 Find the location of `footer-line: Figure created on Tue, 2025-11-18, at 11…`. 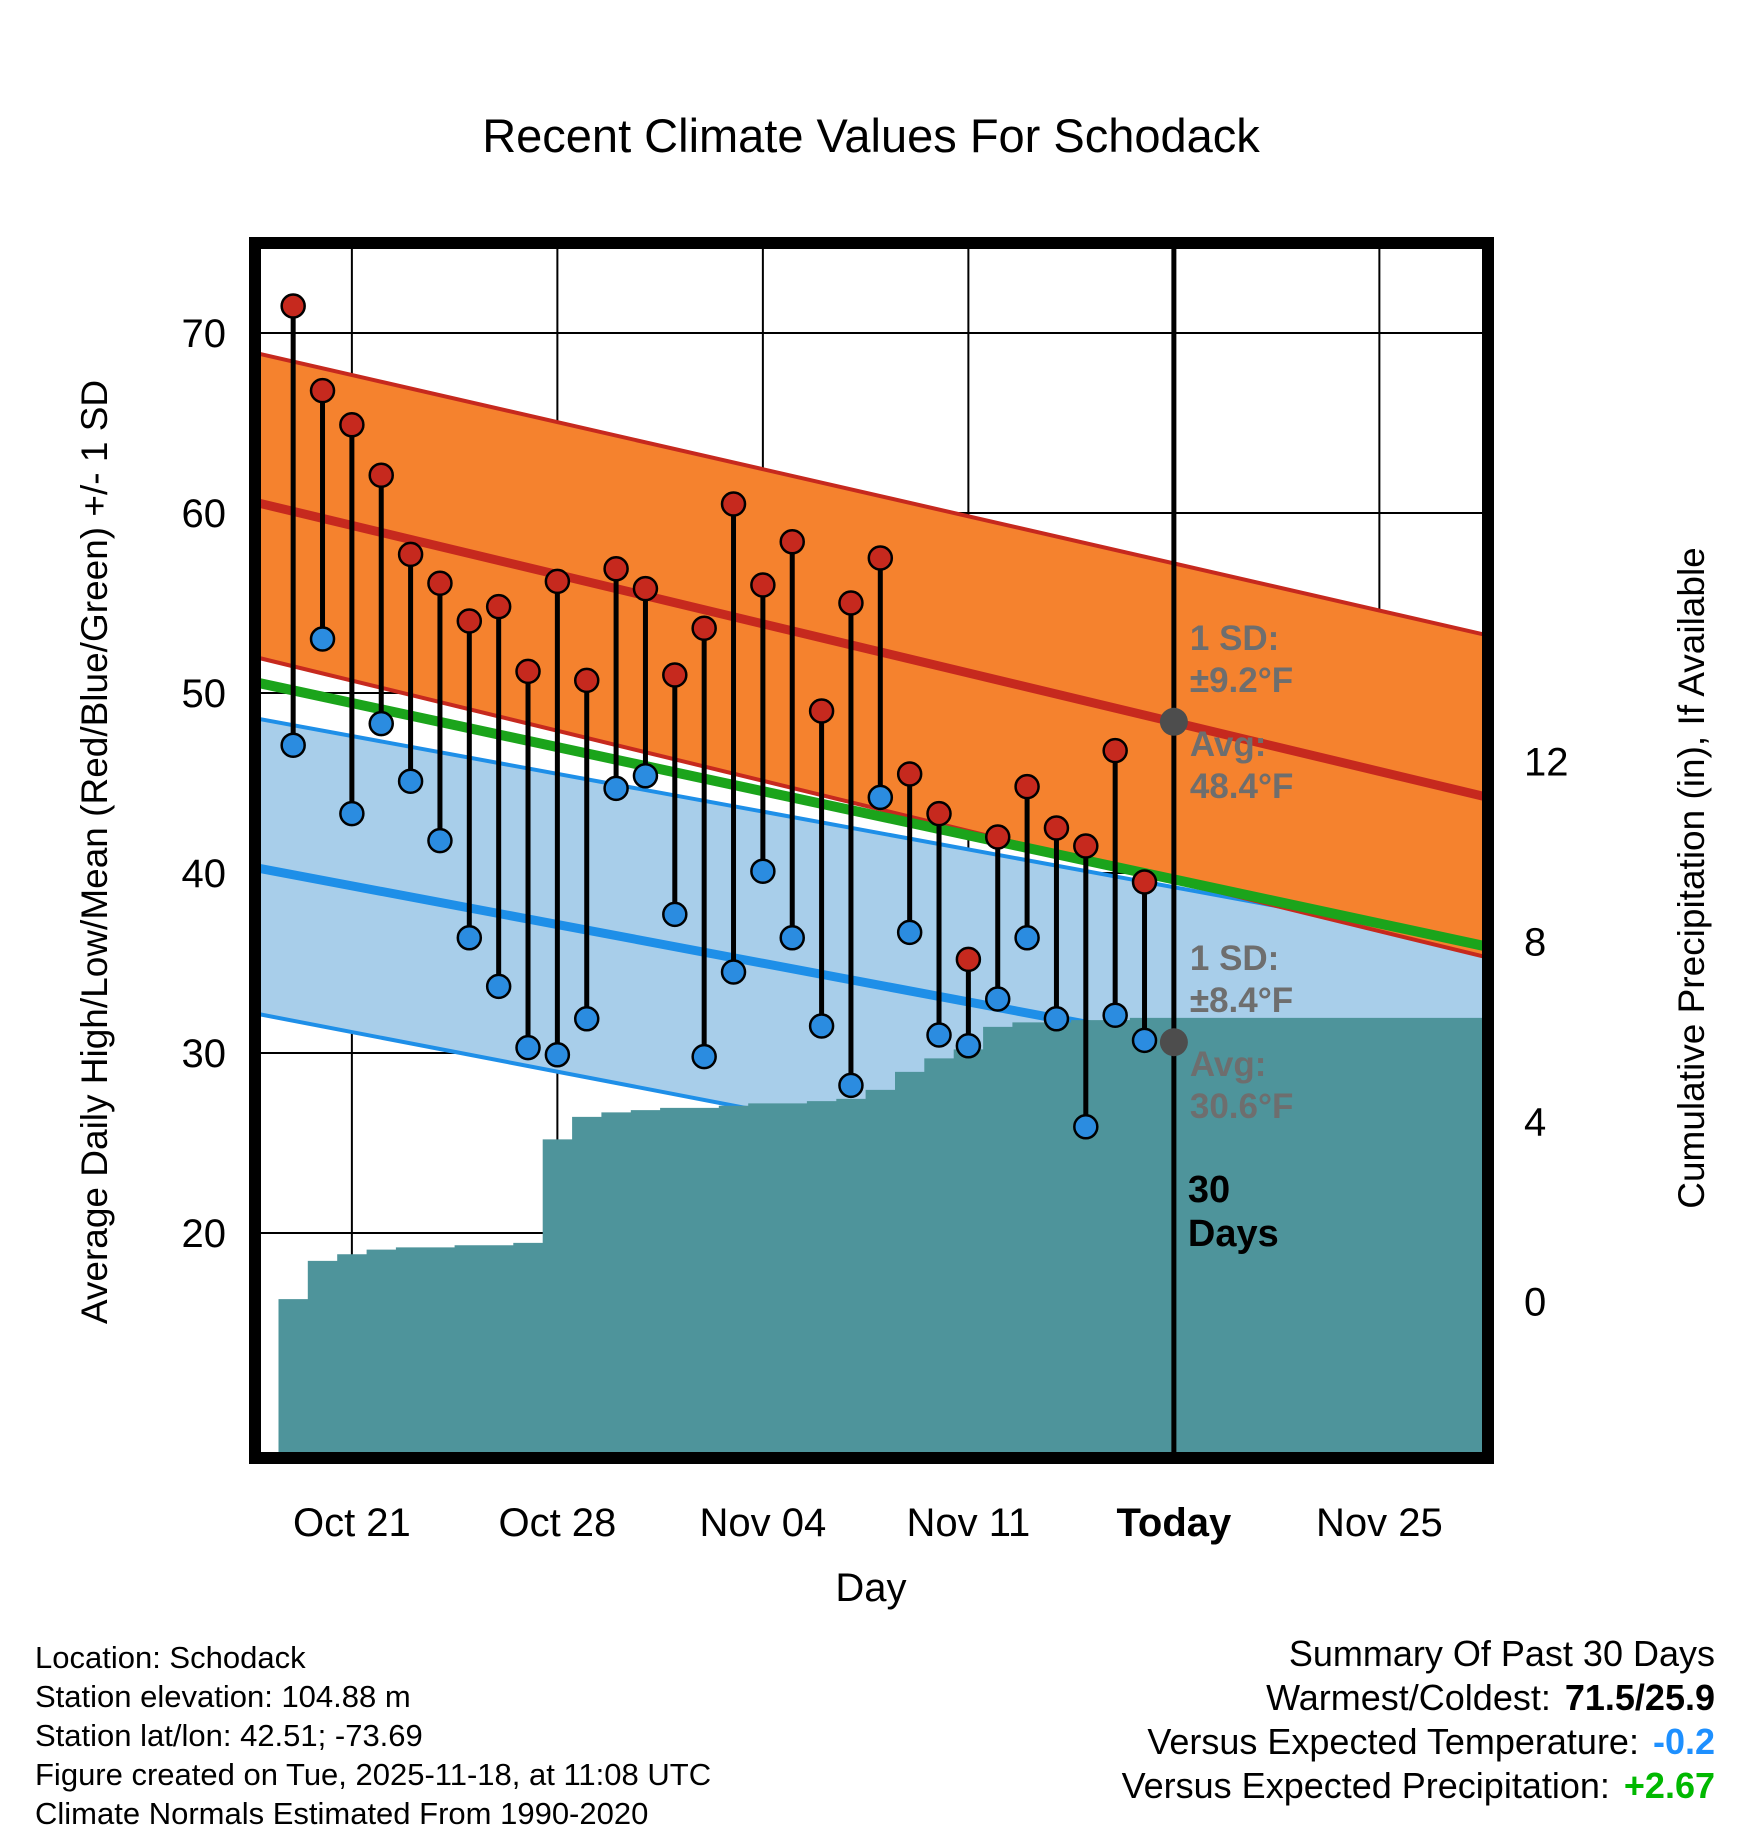

footer-line: Figure created on Tue, 2025-11-18, at 11… is located at coordinates (373, 1774).